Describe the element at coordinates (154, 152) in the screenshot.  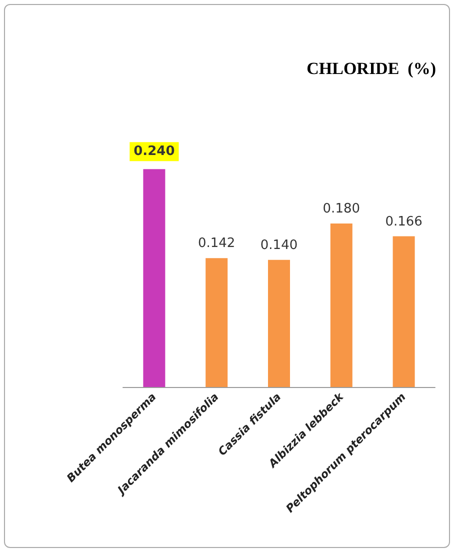
I see `data-label: 0.240` at that location.